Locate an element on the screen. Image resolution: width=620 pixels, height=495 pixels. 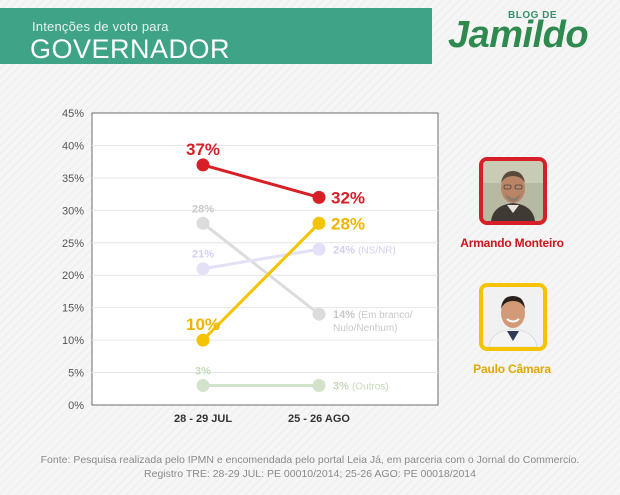
paulo-camara-portrait-icon is located at coordinates (513, 317).